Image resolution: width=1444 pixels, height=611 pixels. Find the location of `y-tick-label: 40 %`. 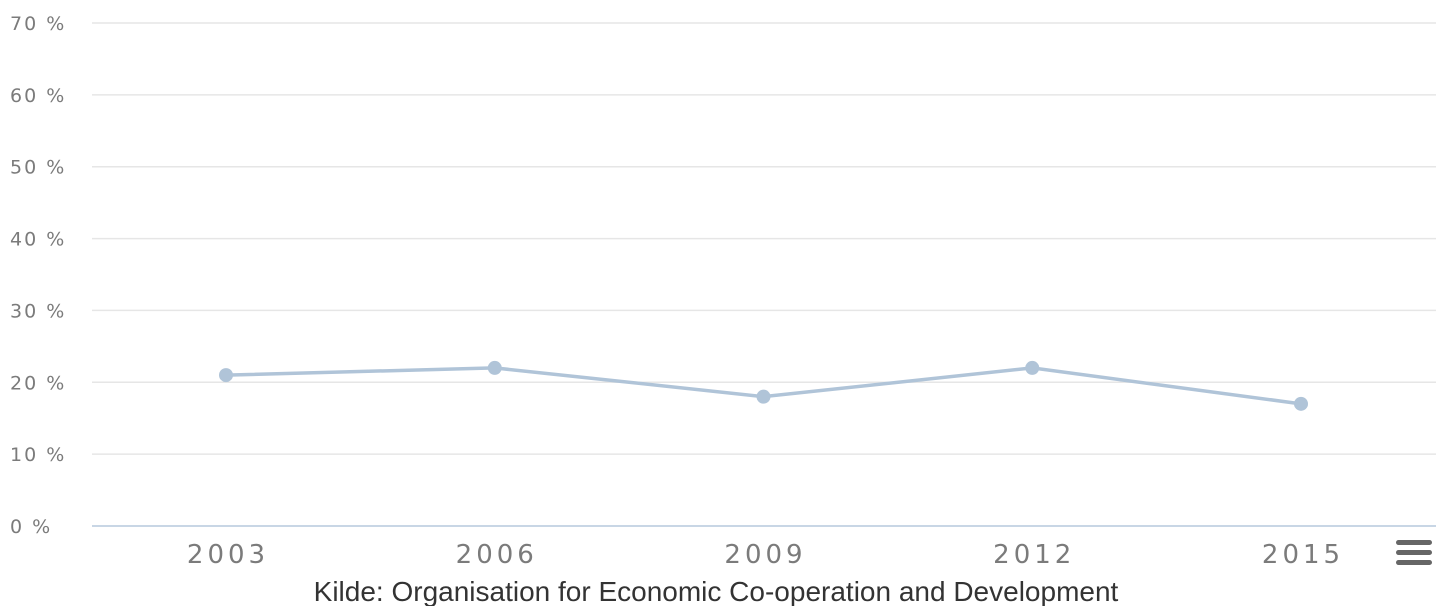

y-tick-label: 40 % is located at coordinates (38, 240).